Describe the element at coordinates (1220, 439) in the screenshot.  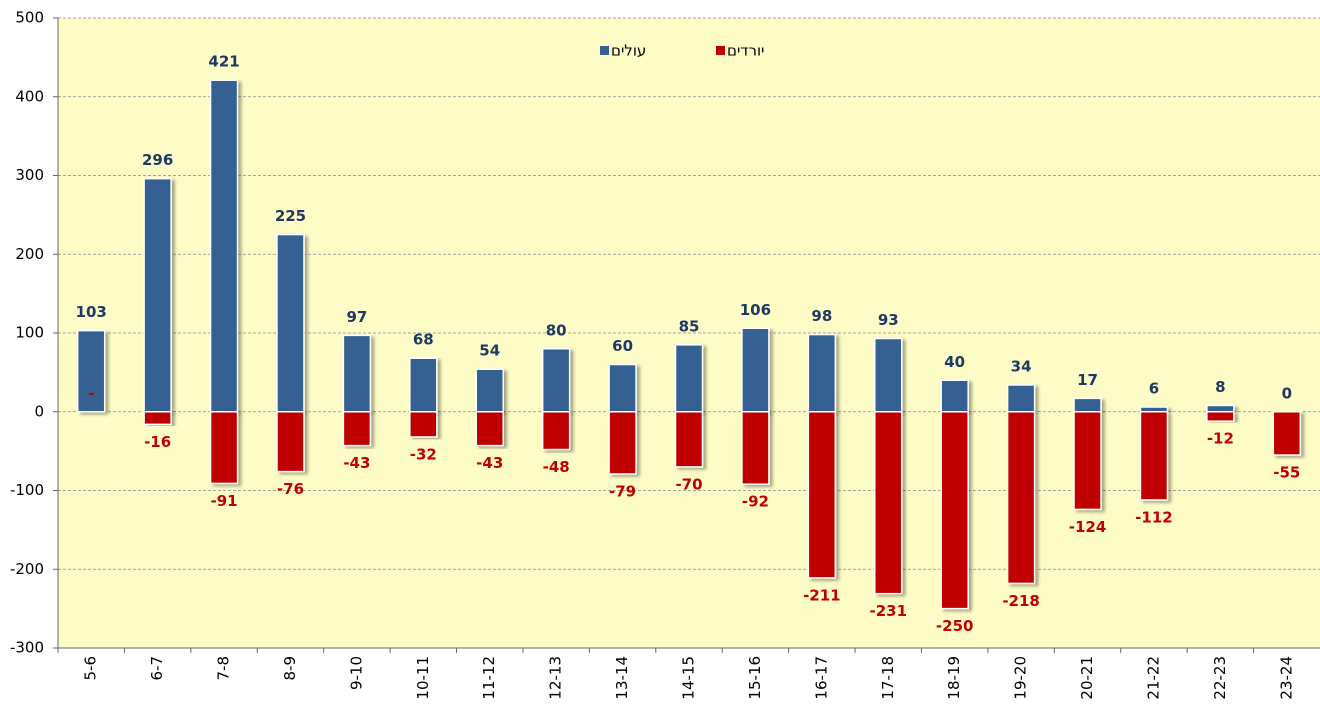
I see `data-label: -12` at that location.